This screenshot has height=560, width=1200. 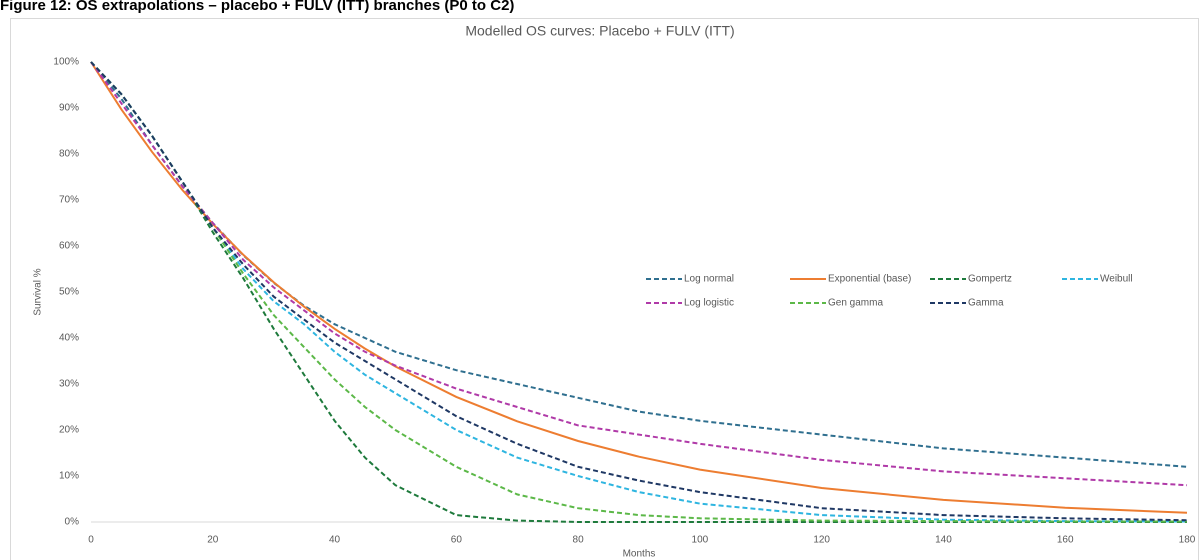 What do you see at coordinates (38, 291) in the screenshot?
I see `y-axis-label: Survival %` at bounding box center [38, 291].